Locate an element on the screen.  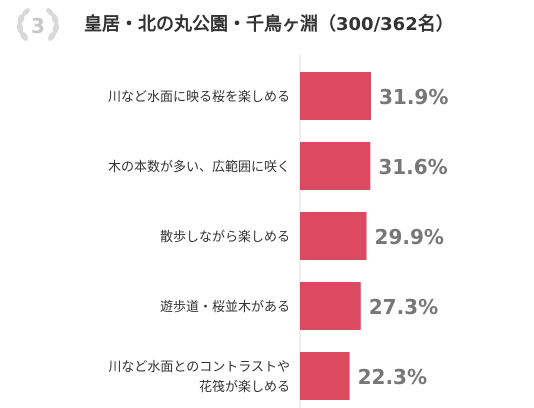
category-label-4: 遊歩道・桜並木がある is located at coordinates (225, 307).